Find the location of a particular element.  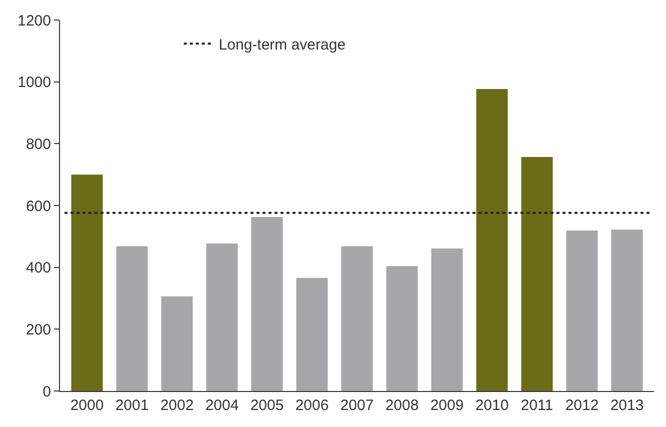

y-tick-label: 200 is located at coordinates (38, 329).